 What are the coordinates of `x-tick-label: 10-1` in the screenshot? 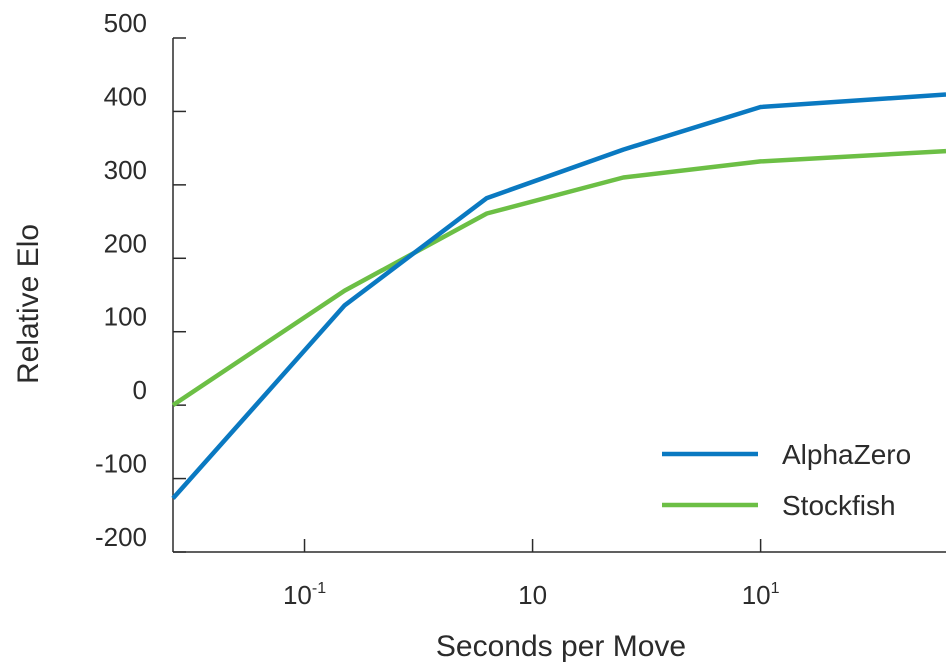 It's located at (304, 595).